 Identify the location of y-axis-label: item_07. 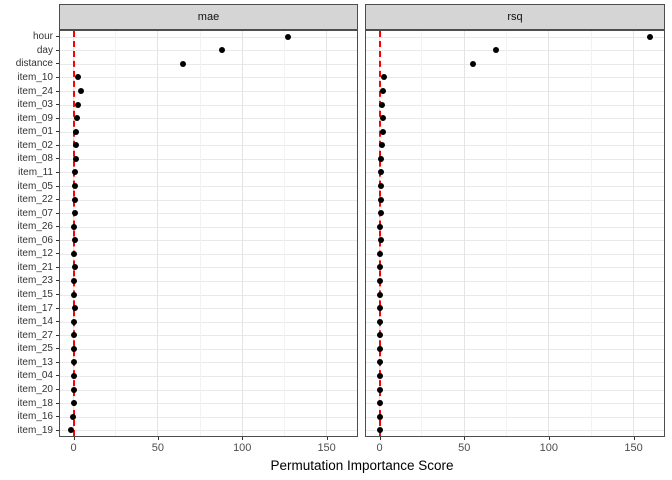
(35, 213).